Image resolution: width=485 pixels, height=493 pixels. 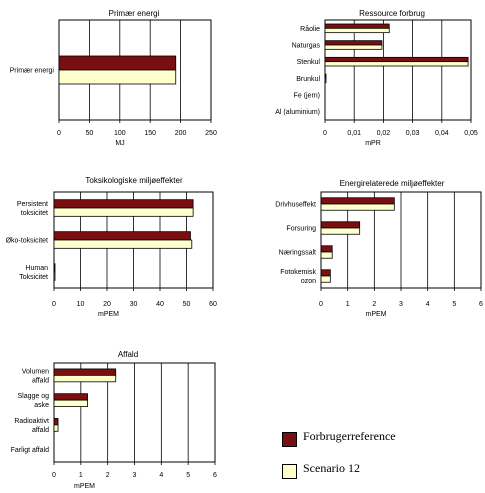 What do you see at coordinates (134, 13) in the screenshot?
I see `chart-title: Primær energi` at bounding box center [134, 13].